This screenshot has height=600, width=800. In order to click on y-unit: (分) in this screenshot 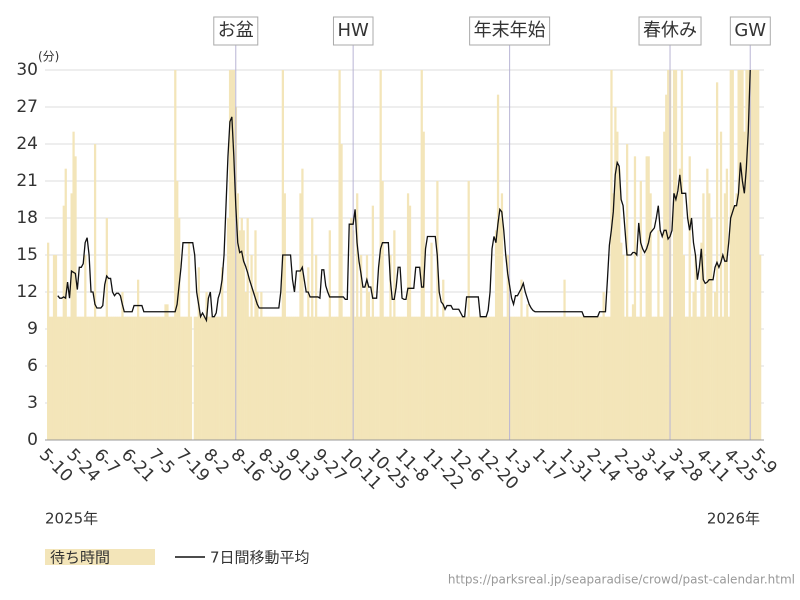, I will do `click(48, 57)`.